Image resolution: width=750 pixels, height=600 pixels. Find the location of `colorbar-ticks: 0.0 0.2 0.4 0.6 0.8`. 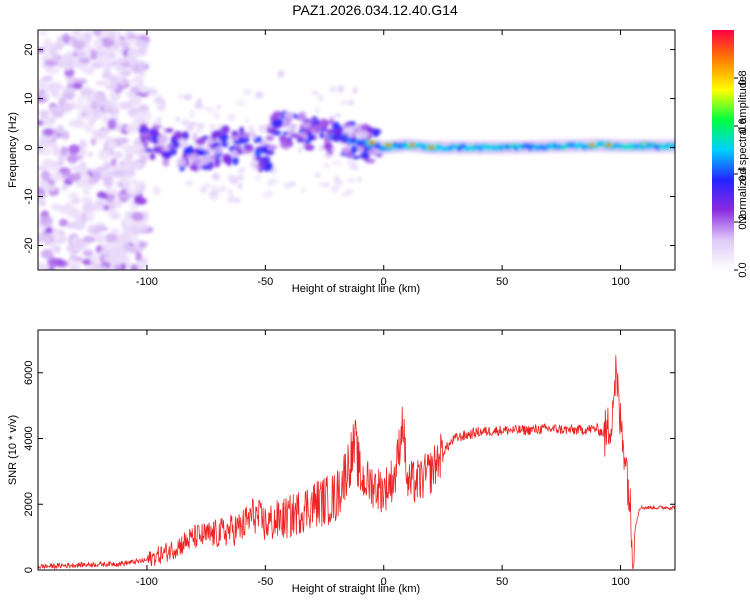

colorbar-ticks: 0.0 0.2 0.4 0.6 0.8 is located at coordinates (741, 174).